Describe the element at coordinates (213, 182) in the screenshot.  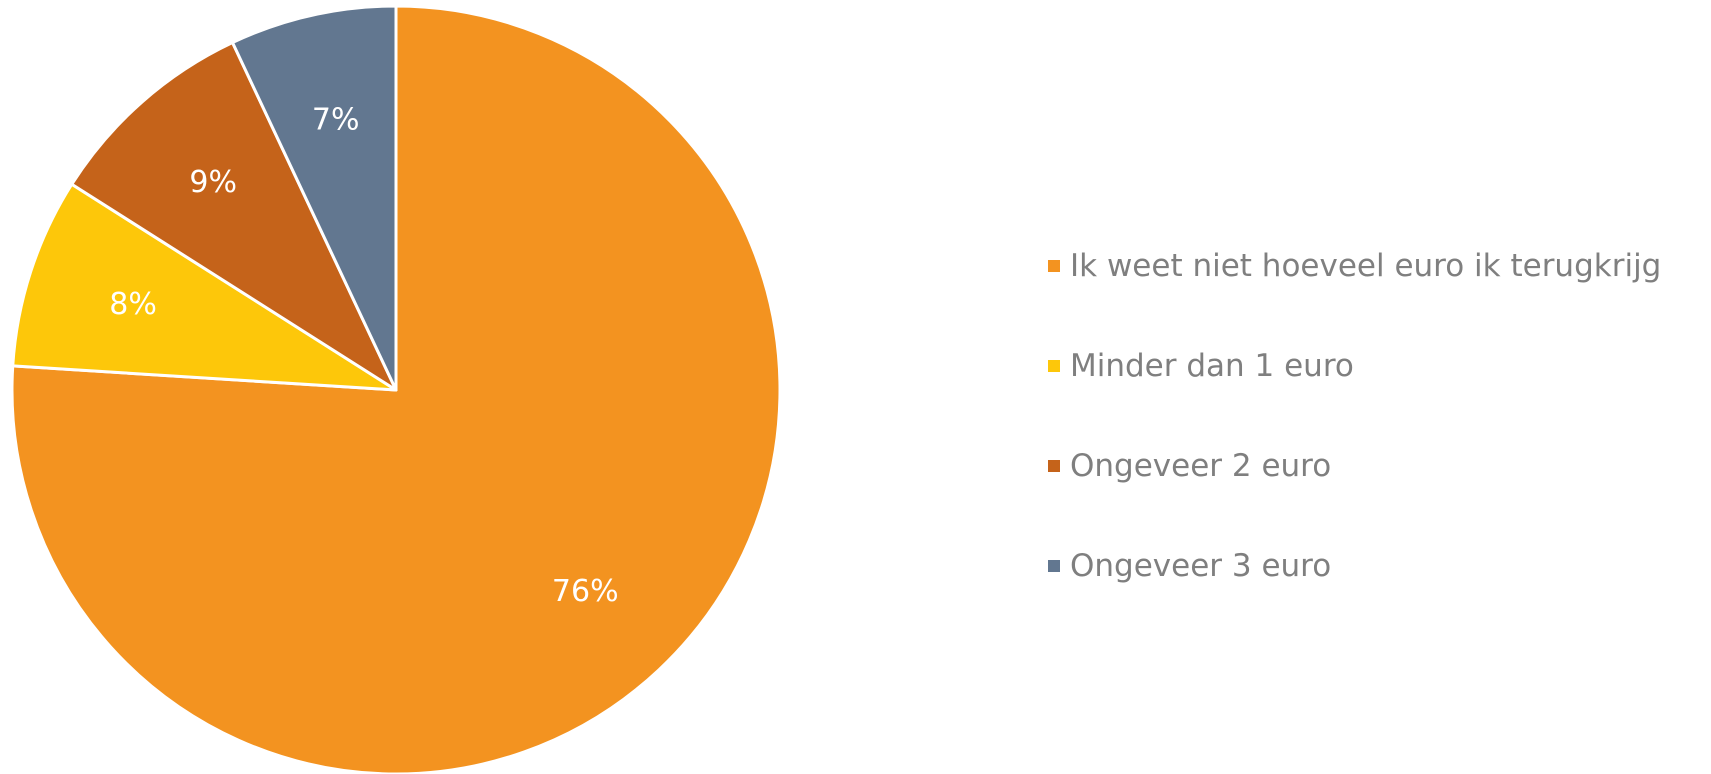
I see `slice-data-label: 9%` at that location.